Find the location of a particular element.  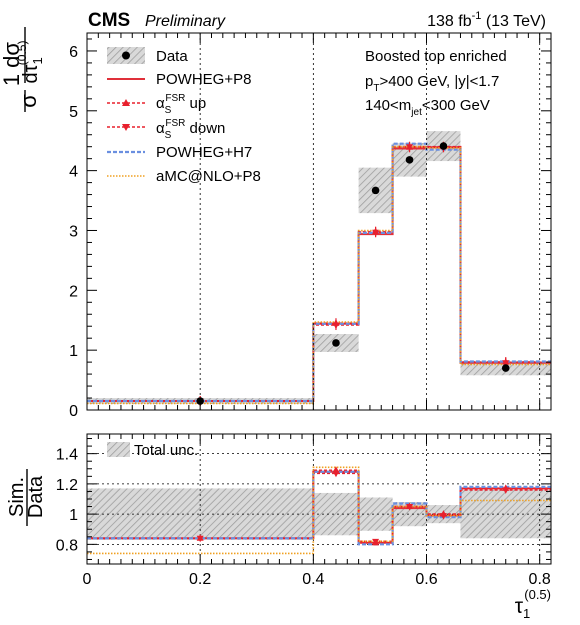

region-pt-sub: T is located at coordinates (376, 88).